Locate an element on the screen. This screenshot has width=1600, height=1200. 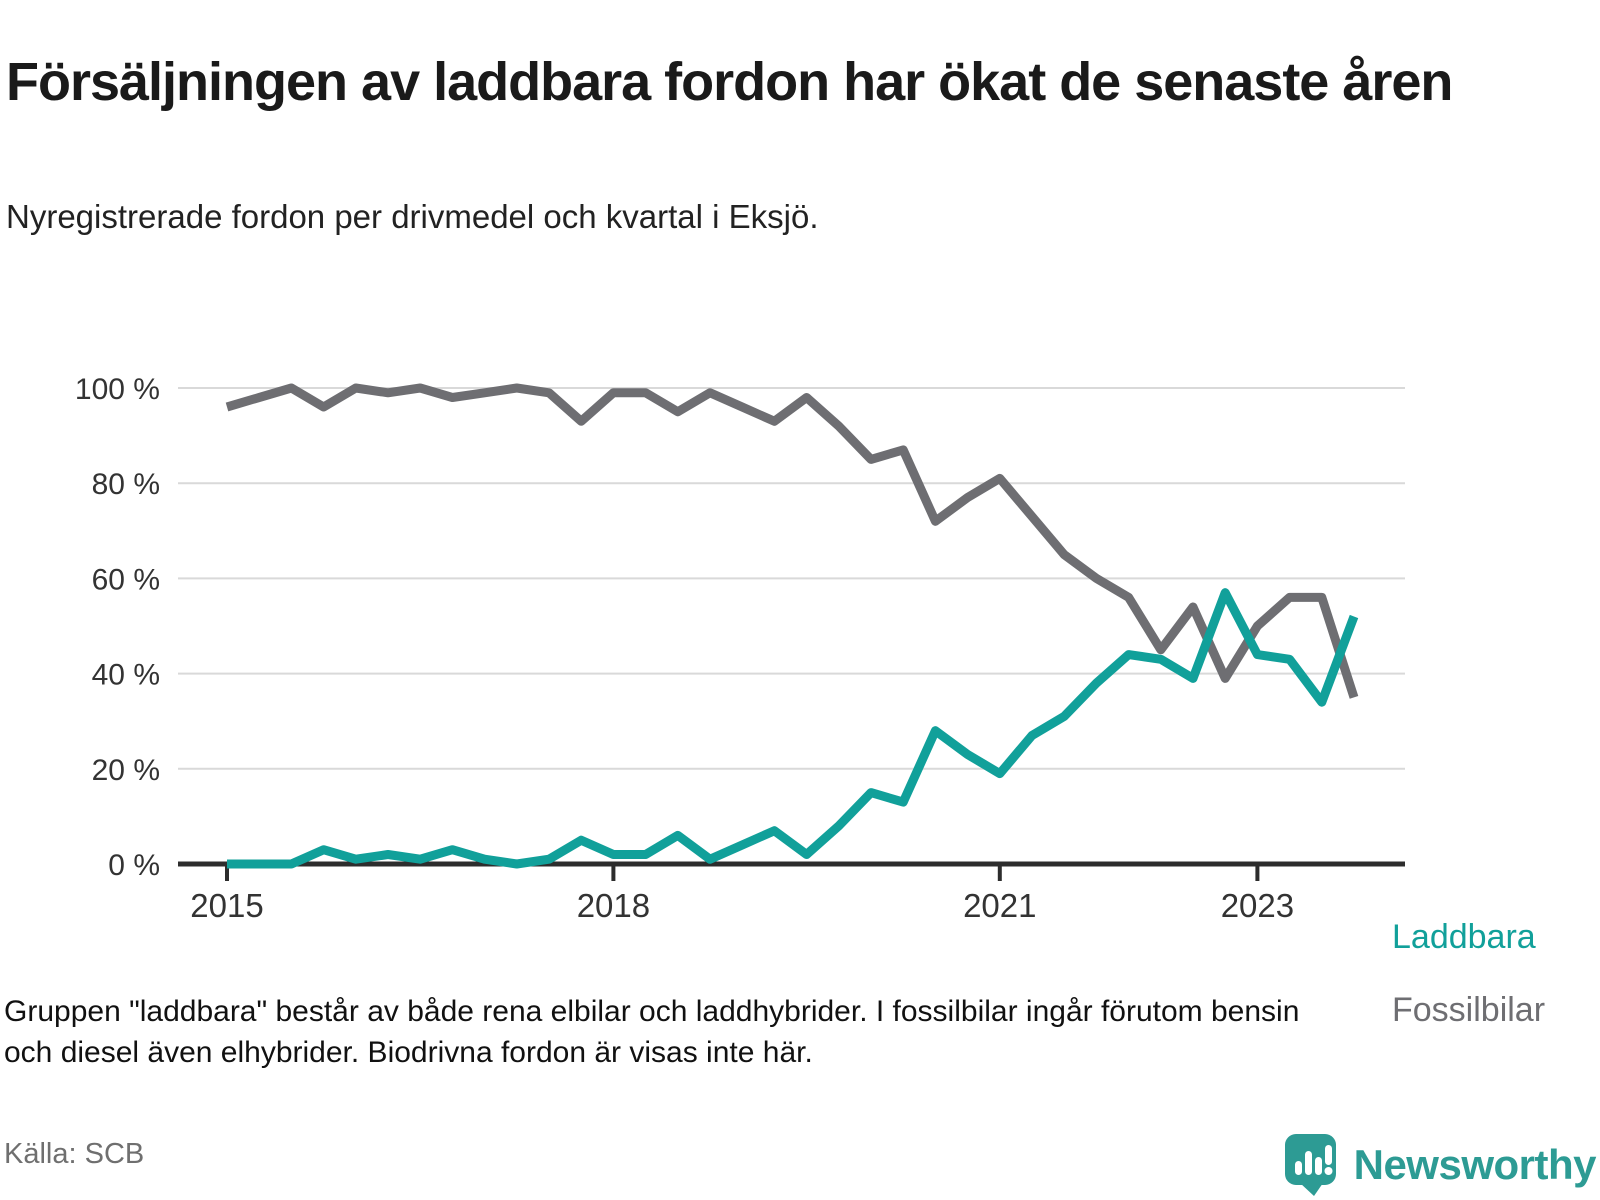
y-axis-tick-label: 80 % is located at coordinates (126, 484).